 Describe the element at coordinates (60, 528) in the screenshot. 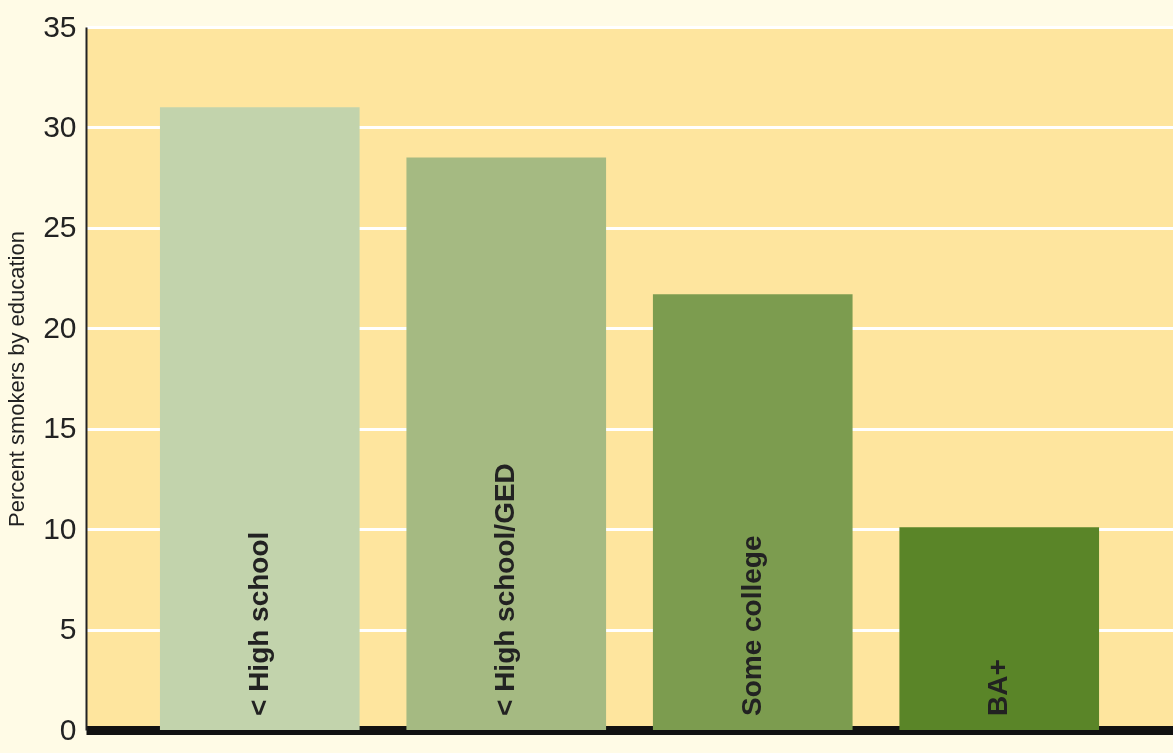

I see `y-tick-label: 10` at that location.